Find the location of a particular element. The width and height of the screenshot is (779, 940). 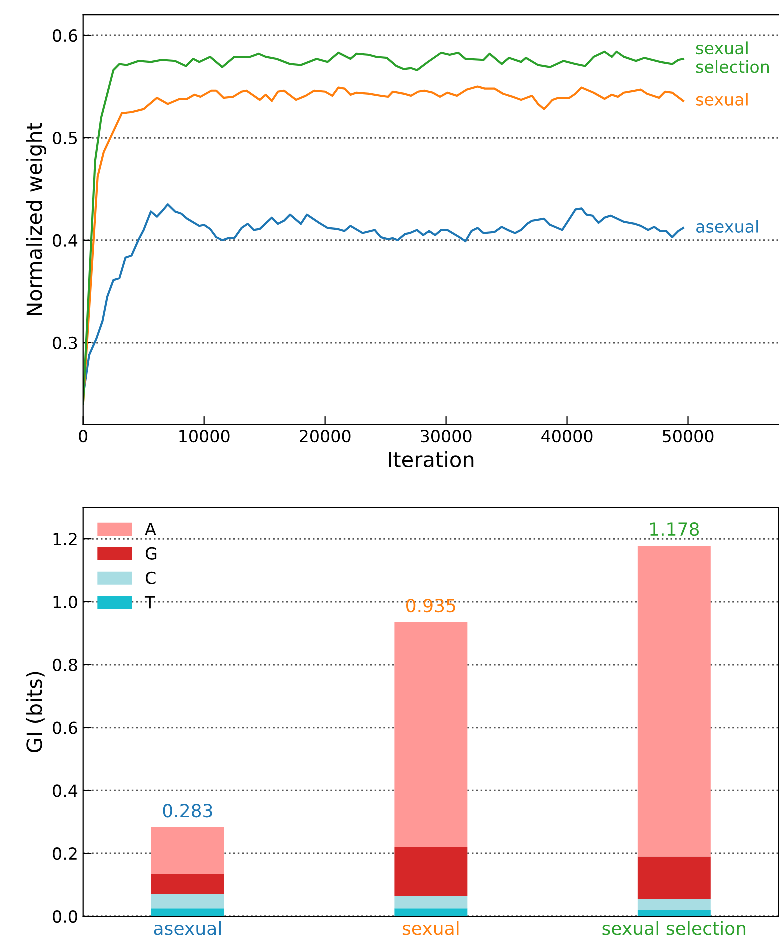

legend-label: A is located at coordinates (150, 529).